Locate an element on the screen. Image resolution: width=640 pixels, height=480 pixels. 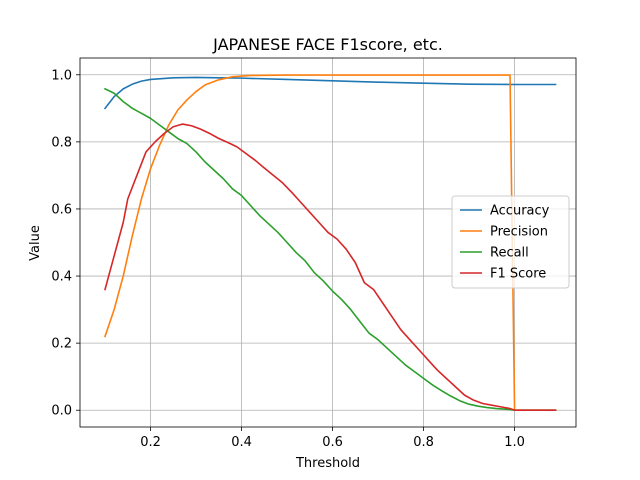
y-tick-label: 0.0 is located at coordinates (61, 411).